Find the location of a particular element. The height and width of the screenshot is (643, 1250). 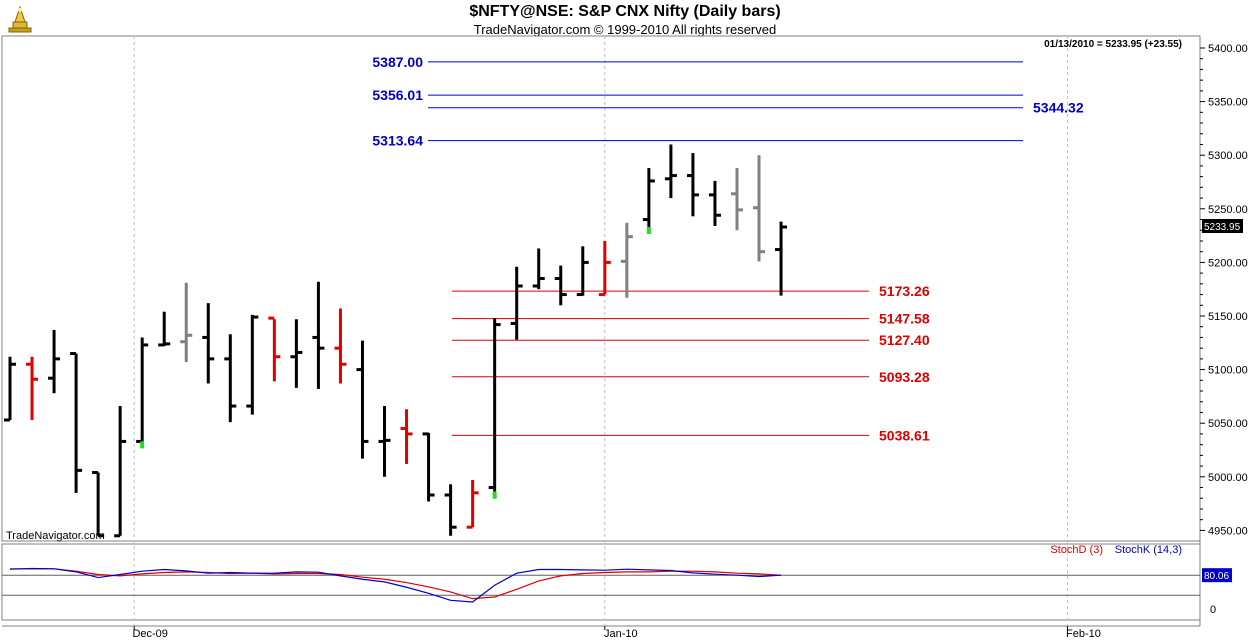

support-label: 5093.28 is located at coordinates (904, 377).